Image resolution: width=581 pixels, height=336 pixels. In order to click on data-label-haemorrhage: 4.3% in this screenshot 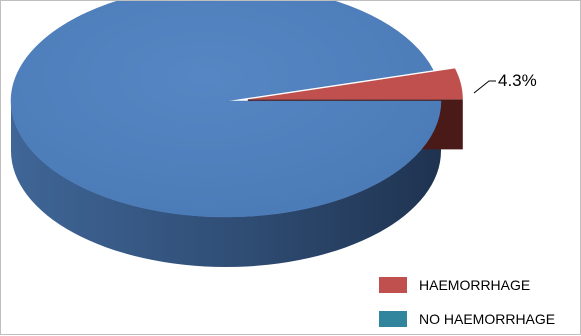, I will do `click(517, 80)`.